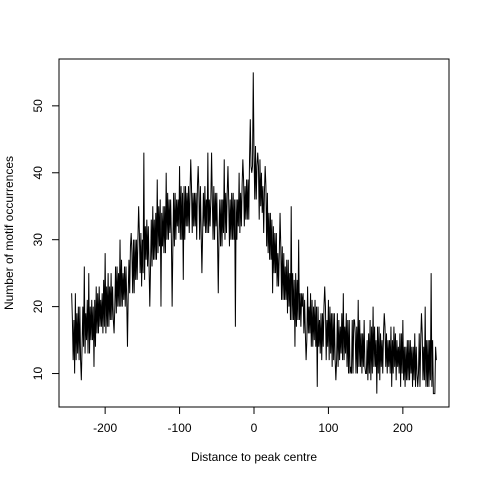 The width and height of the screenshot is (480, 480). What do you see at coordinates (253, 420) in the screenshot?
I see `x-axis: -200 -100 0 100 200` at bounding box center [253, 420].